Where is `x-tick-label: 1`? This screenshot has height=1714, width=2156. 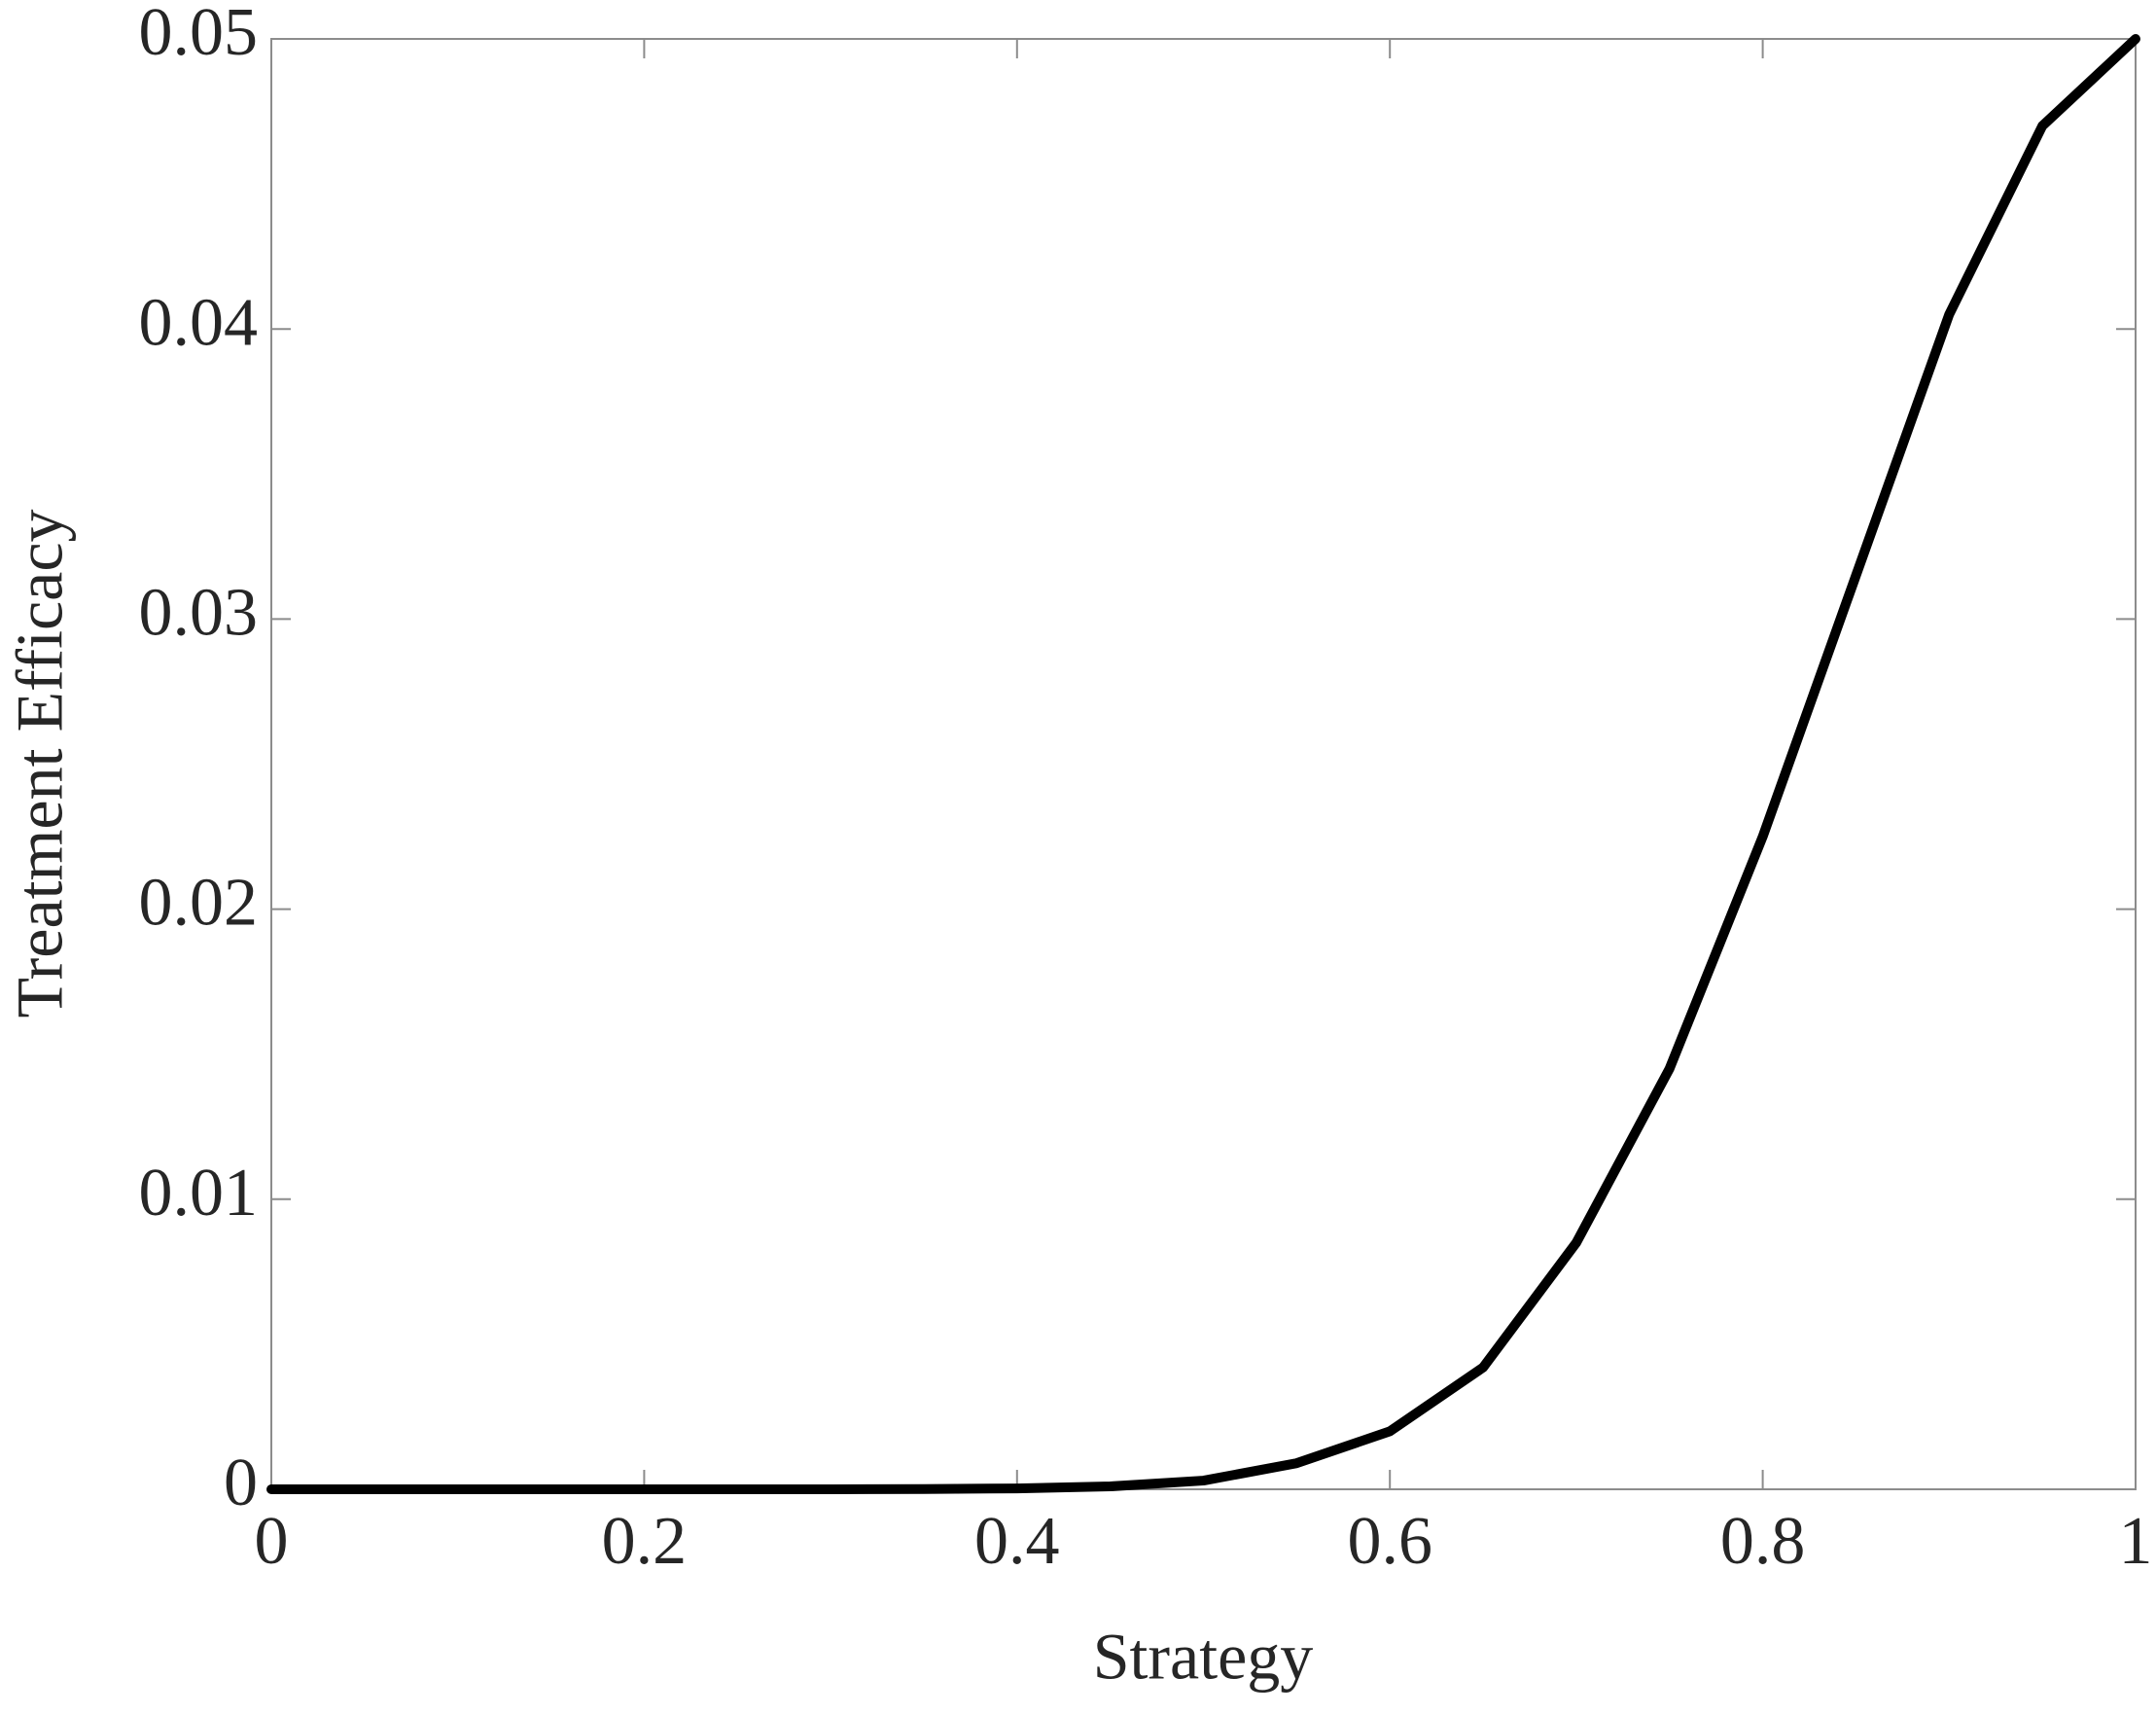
x-tick-label: 1 is located at coordinates (2136, 1541).